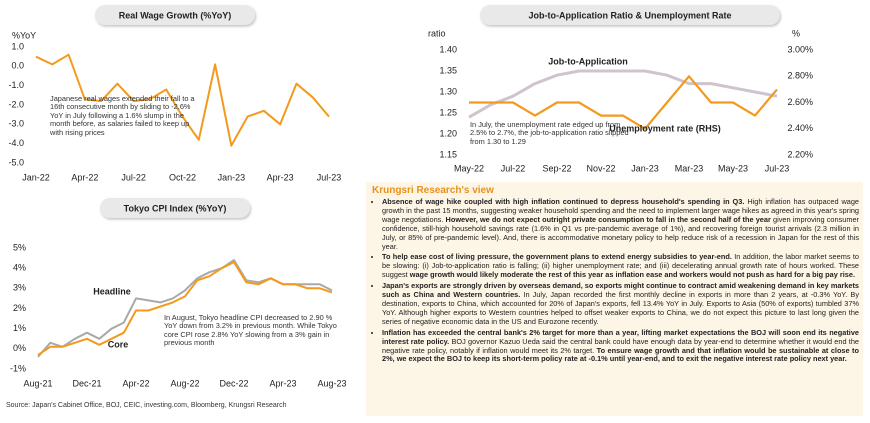  Describe the element at coordinates (112, 291) in the screenshot. I see `series-label: Headline` at that location.